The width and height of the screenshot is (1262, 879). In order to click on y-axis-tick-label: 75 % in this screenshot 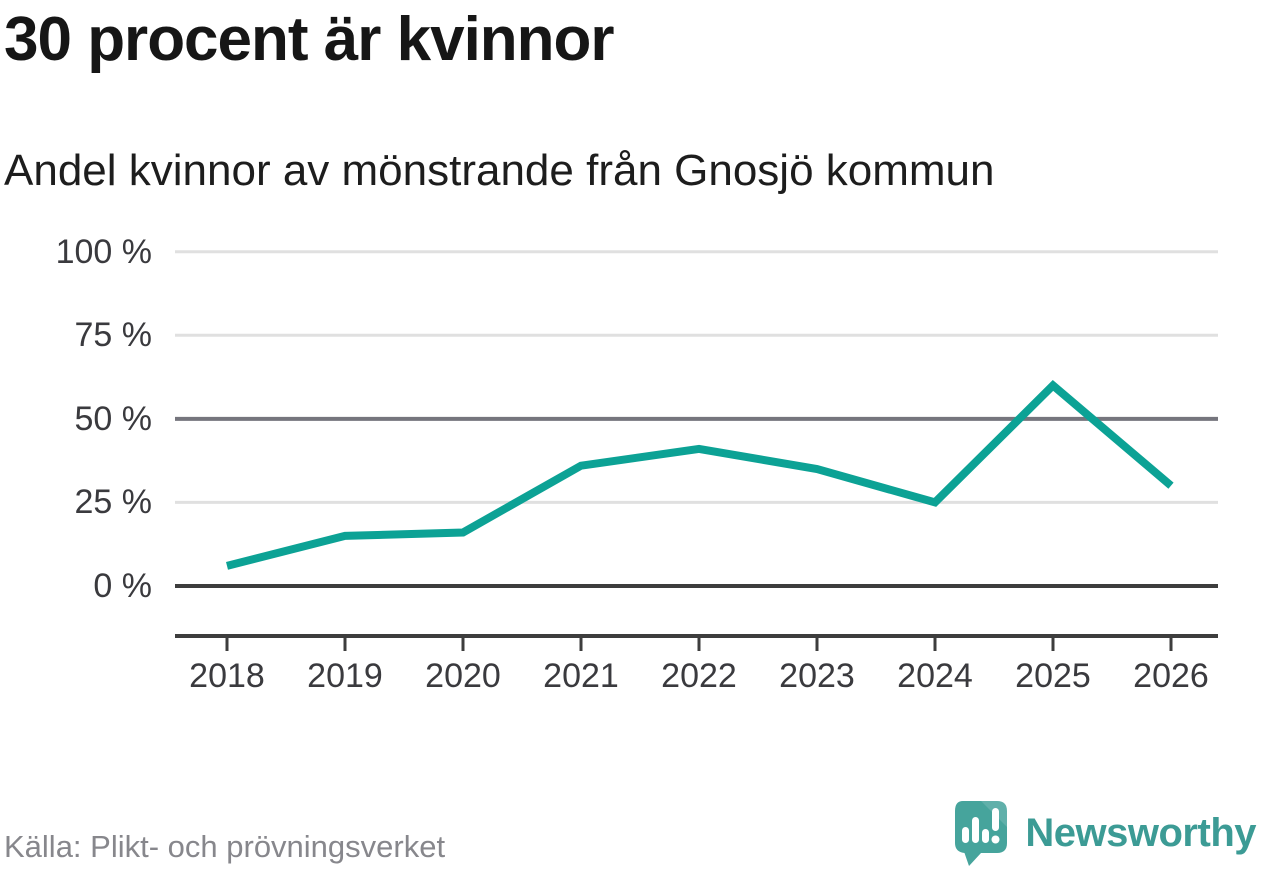, I will do `click(113, 335)`.